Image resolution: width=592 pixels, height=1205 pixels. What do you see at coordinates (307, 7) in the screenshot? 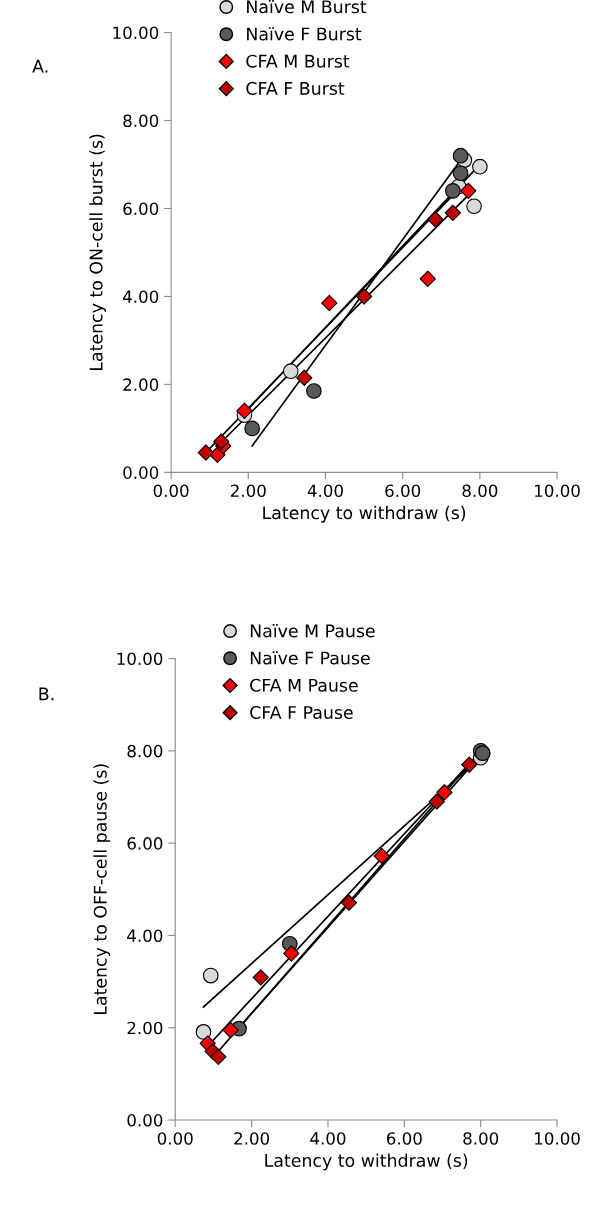
I see `legend-label: Naïve M Burst` at bounding box center [307, 7].